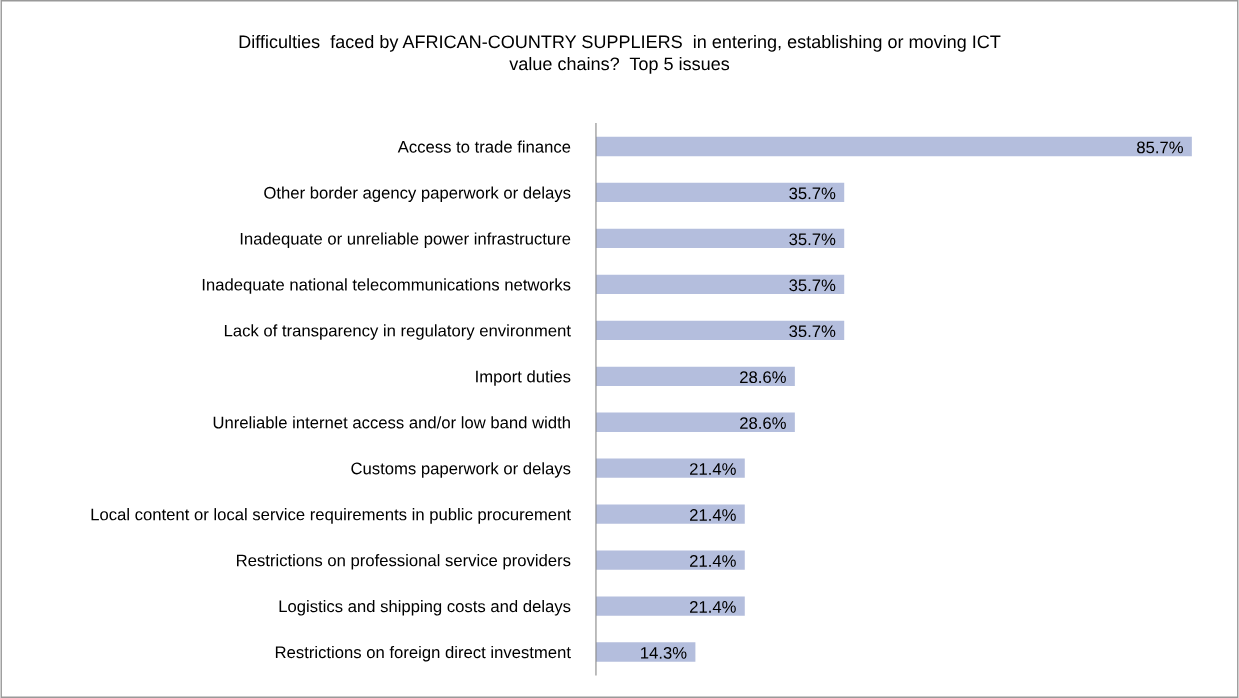 Image resolution: width=1239 pixels, height=698 pixels. I want to click on y-tick-label: Customs paperwork or delays, so click(461, 470).